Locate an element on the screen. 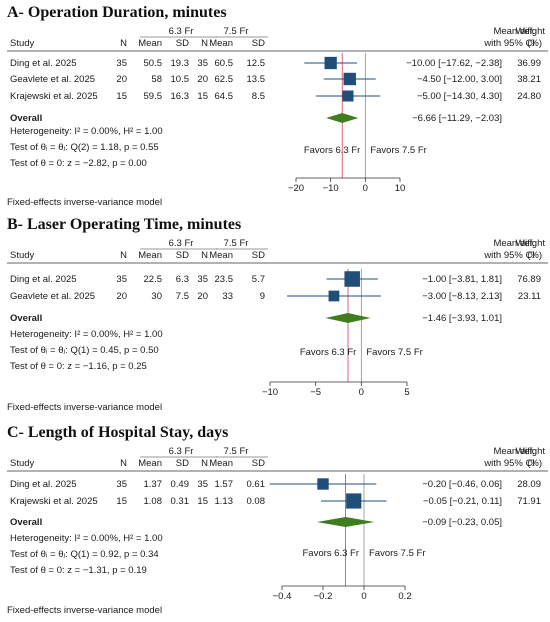 Image resolution: width=550 pixels, height=622 pixels. x-tick-label: −0.4 is located at coordinates (282, 596).